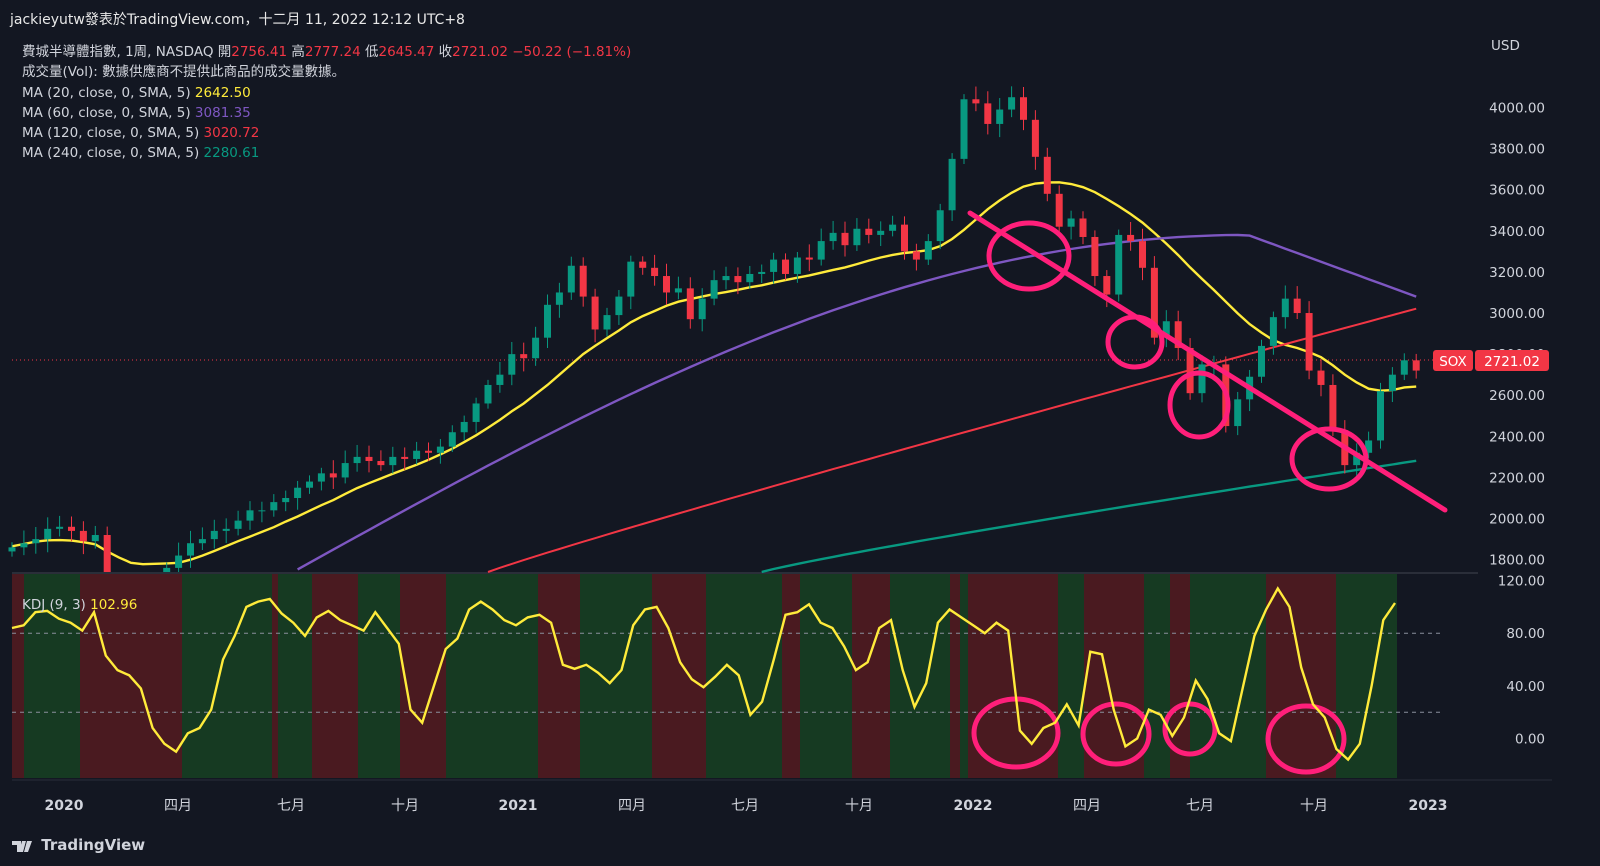 This screenshot has width=1600, height=866. Describe the element at coordinates (326, 133) in the screenshot. I see `ma120-row: MA (120, close, 0, SMA, 5) 3020.72` at that location.